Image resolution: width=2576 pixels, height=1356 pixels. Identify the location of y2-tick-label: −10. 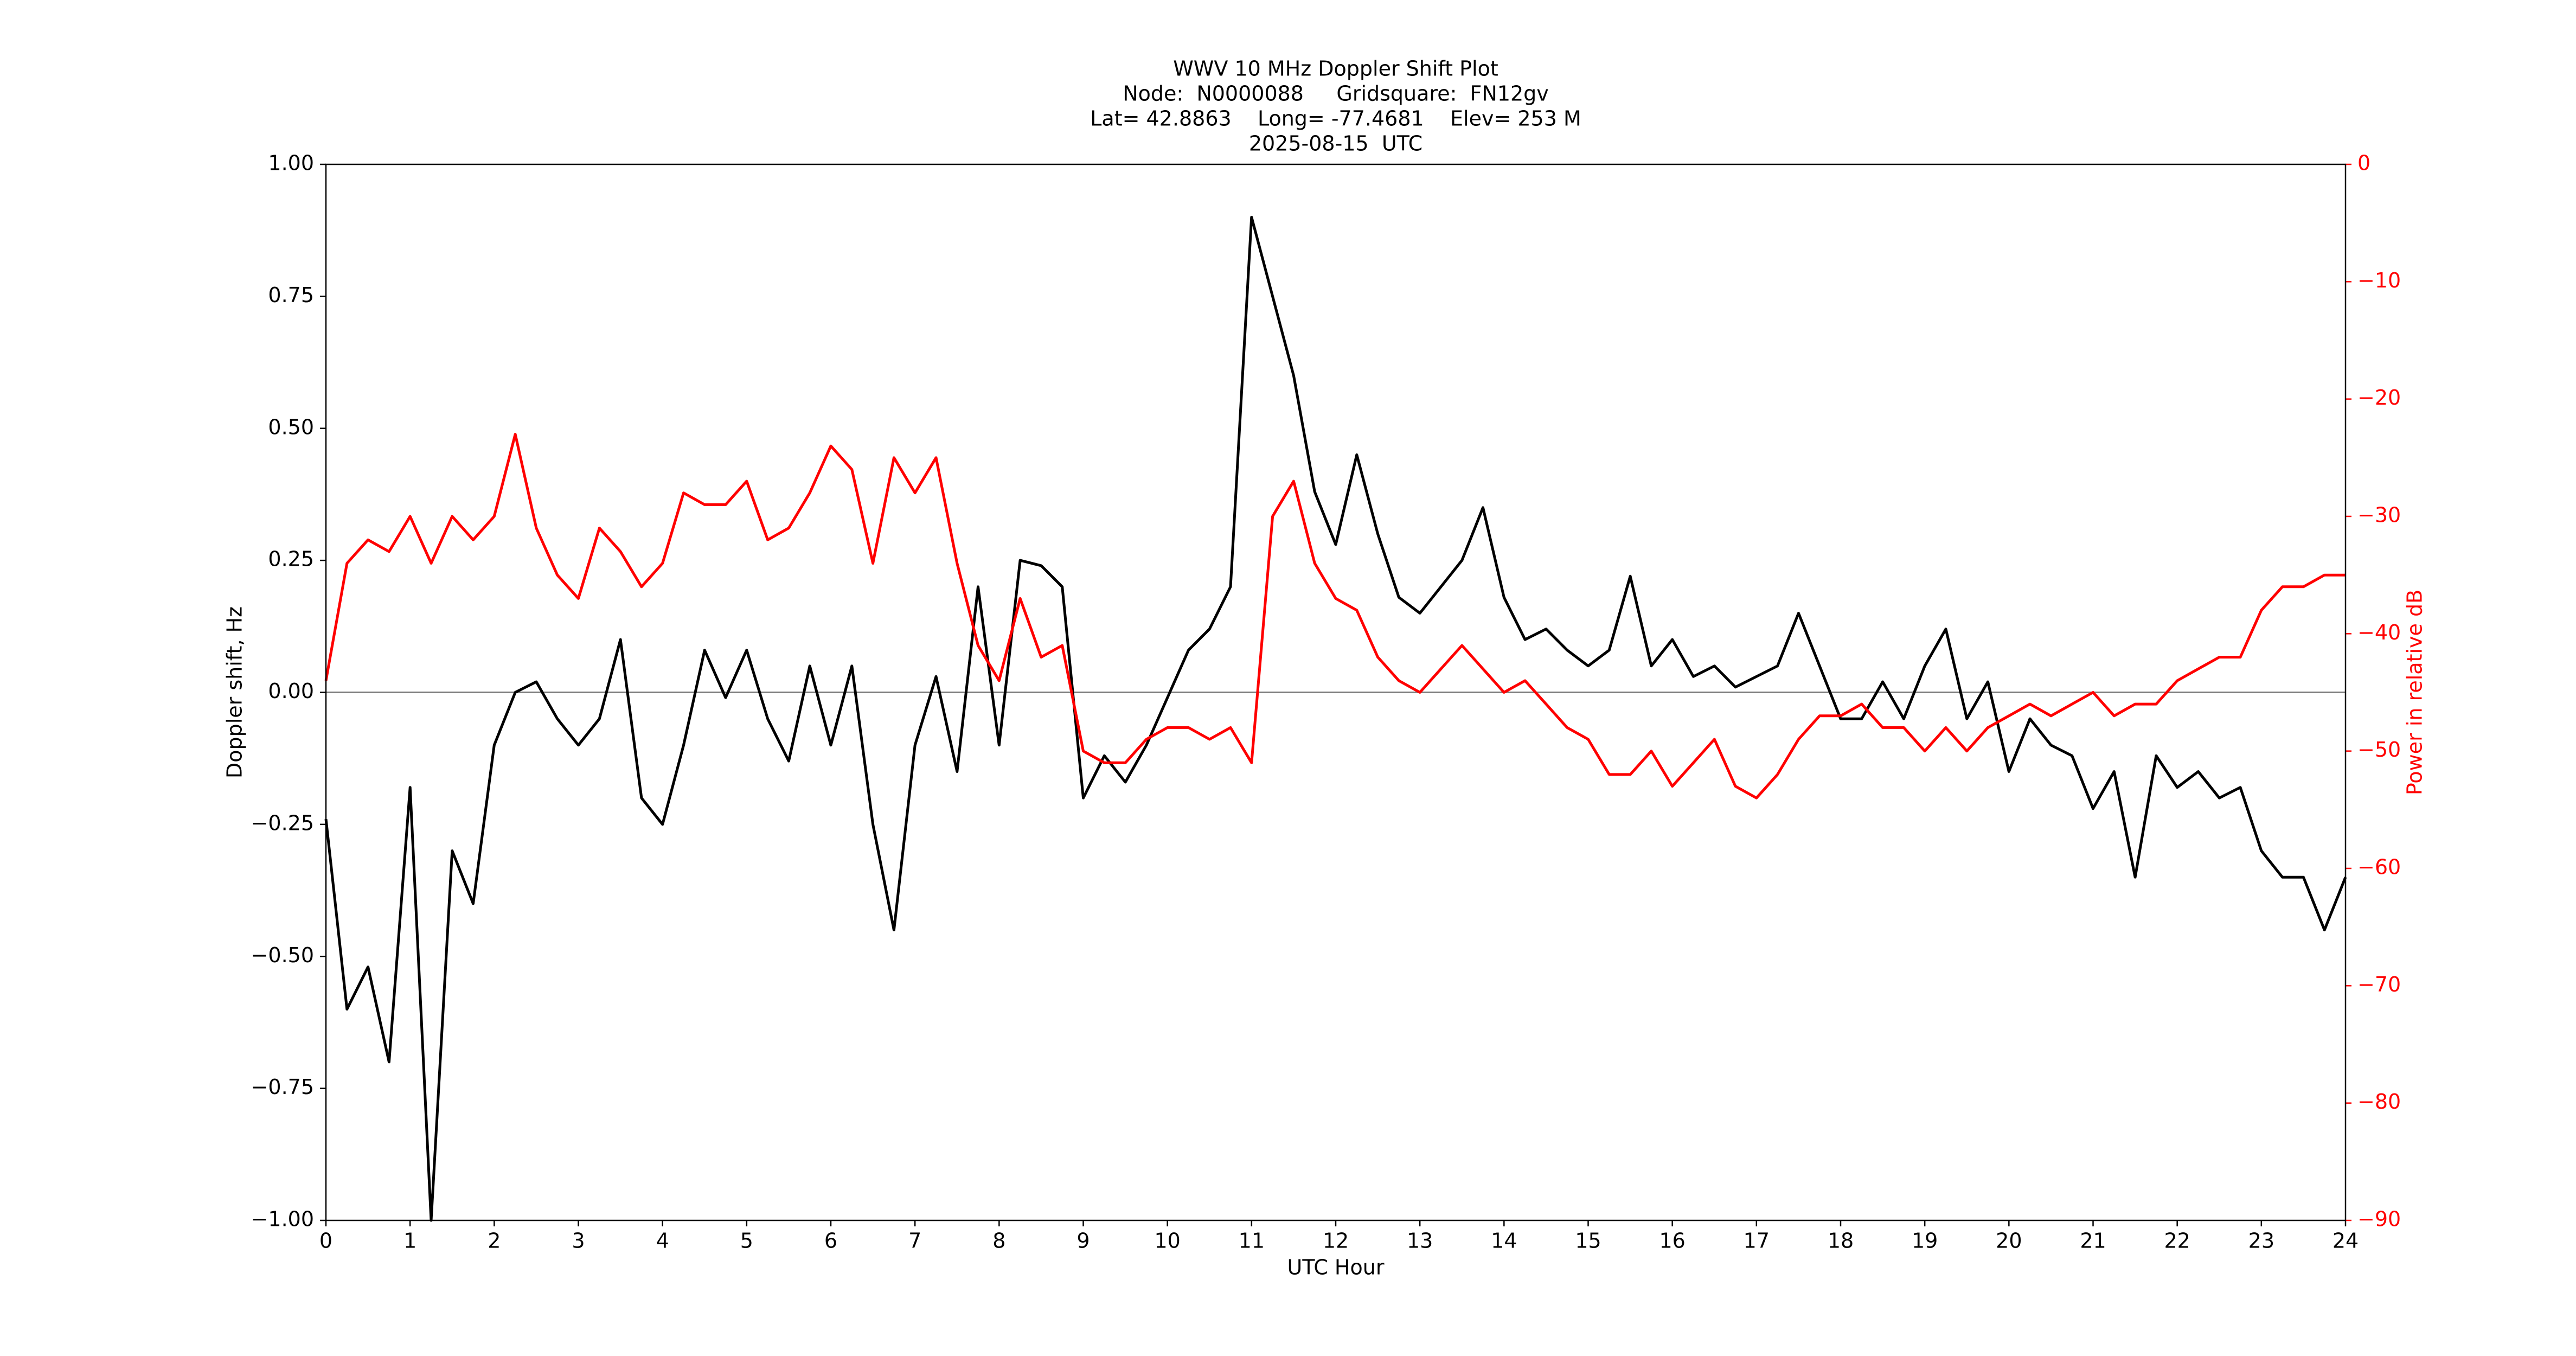
(2379, 280).